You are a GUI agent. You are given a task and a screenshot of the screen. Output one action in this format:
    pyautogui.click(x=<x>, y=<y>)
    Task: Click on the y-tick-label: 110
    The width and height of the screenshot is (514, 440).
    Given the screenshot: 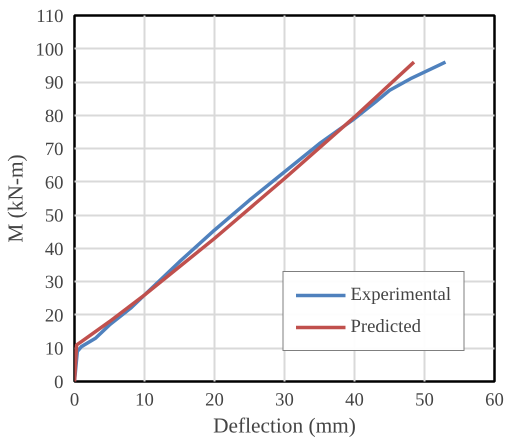 What is the action you would take?
    pyautogui.click(x=50, y=16)
    